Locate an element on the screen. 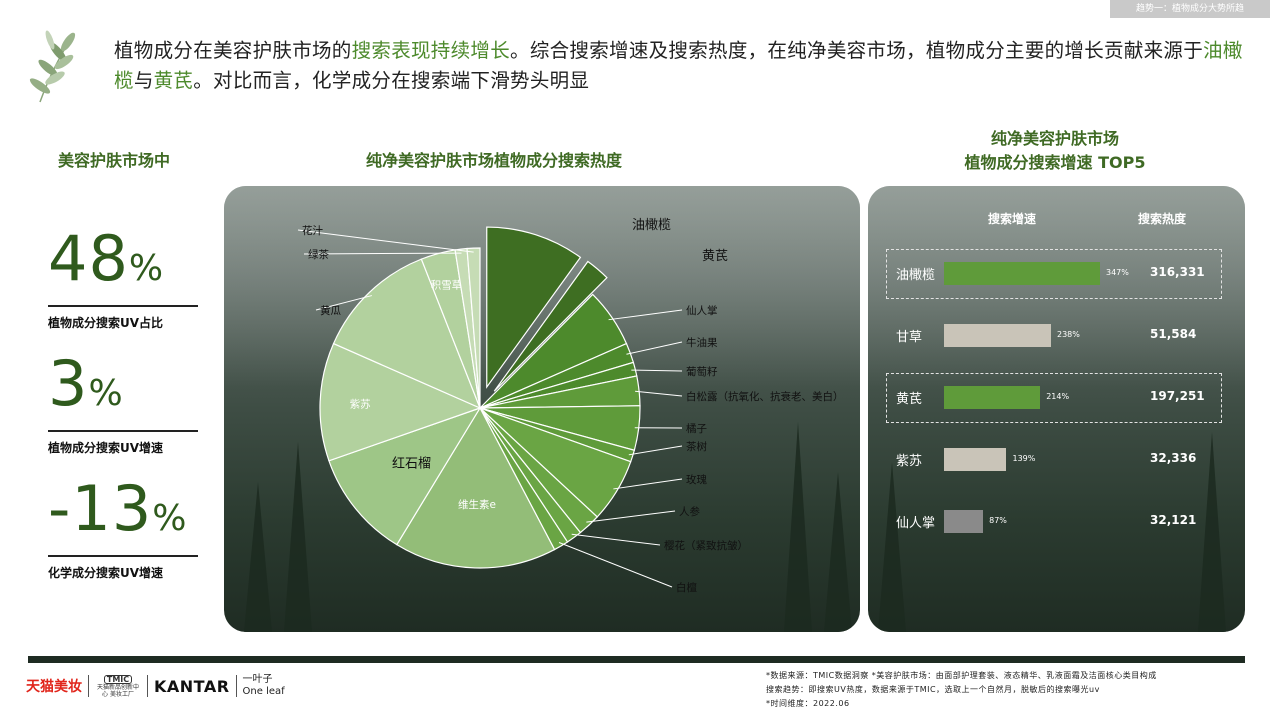  pie-label-7: 茶树 is located at coordinates (696, 446).